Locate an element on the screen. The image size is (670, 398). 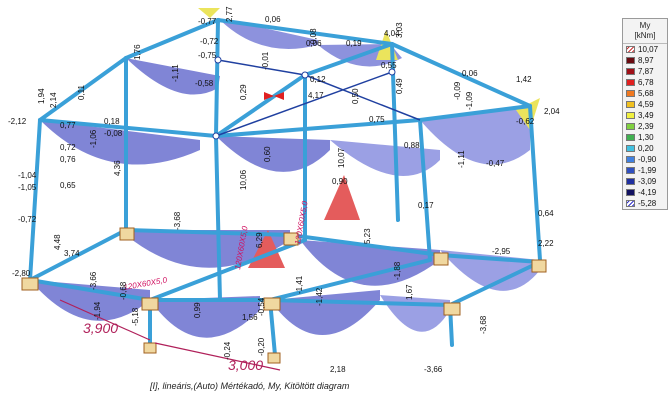
moment-label: -0,75 is located at coordinates (207, 55).